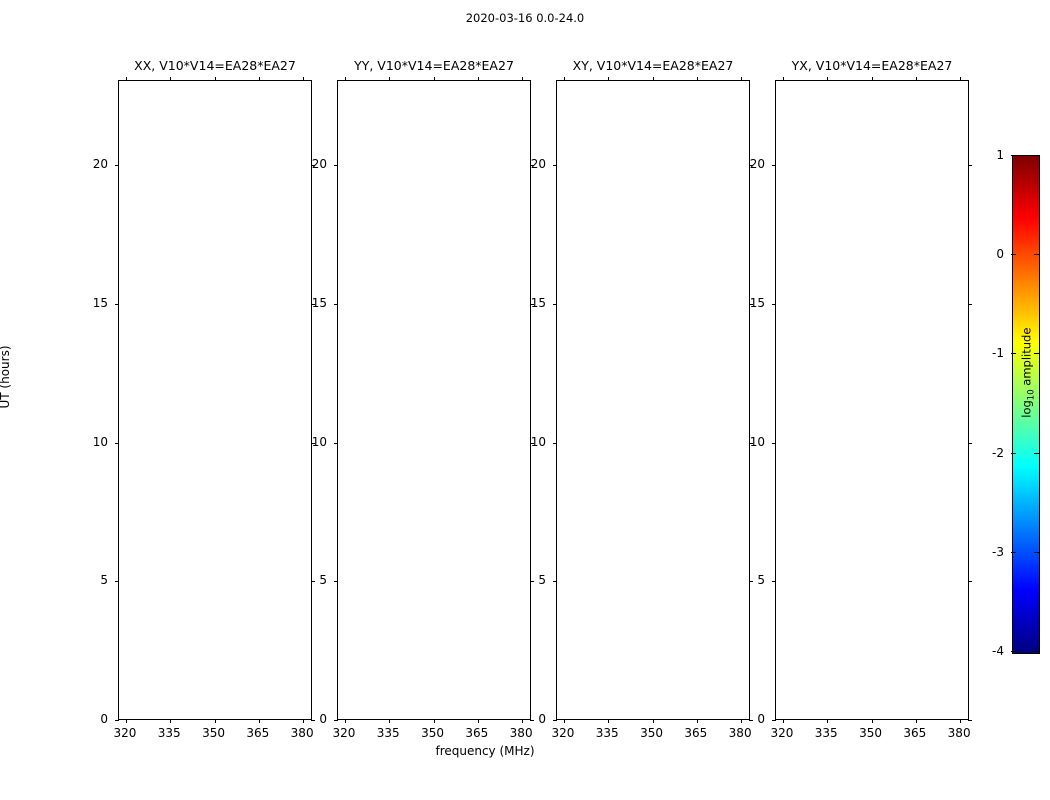 This screenshot has height=800, width=1050. Describe the element at coordinates (872, 65) in the screenshot. I see `panel-title-yx: YX, V10*V14=EA28*EA27` at that location.